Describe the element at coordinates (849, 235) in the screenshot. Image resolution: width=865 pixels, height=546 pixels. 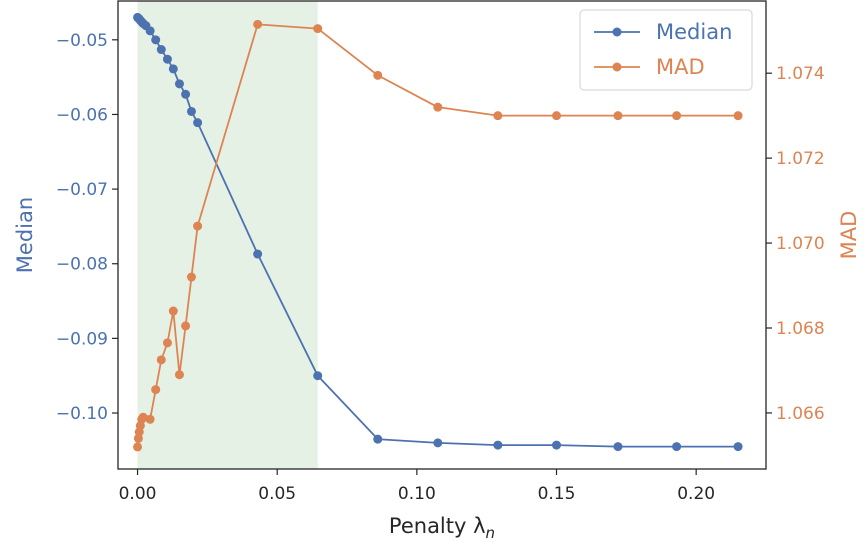
I see `right-axis-title: MAD` at that location.